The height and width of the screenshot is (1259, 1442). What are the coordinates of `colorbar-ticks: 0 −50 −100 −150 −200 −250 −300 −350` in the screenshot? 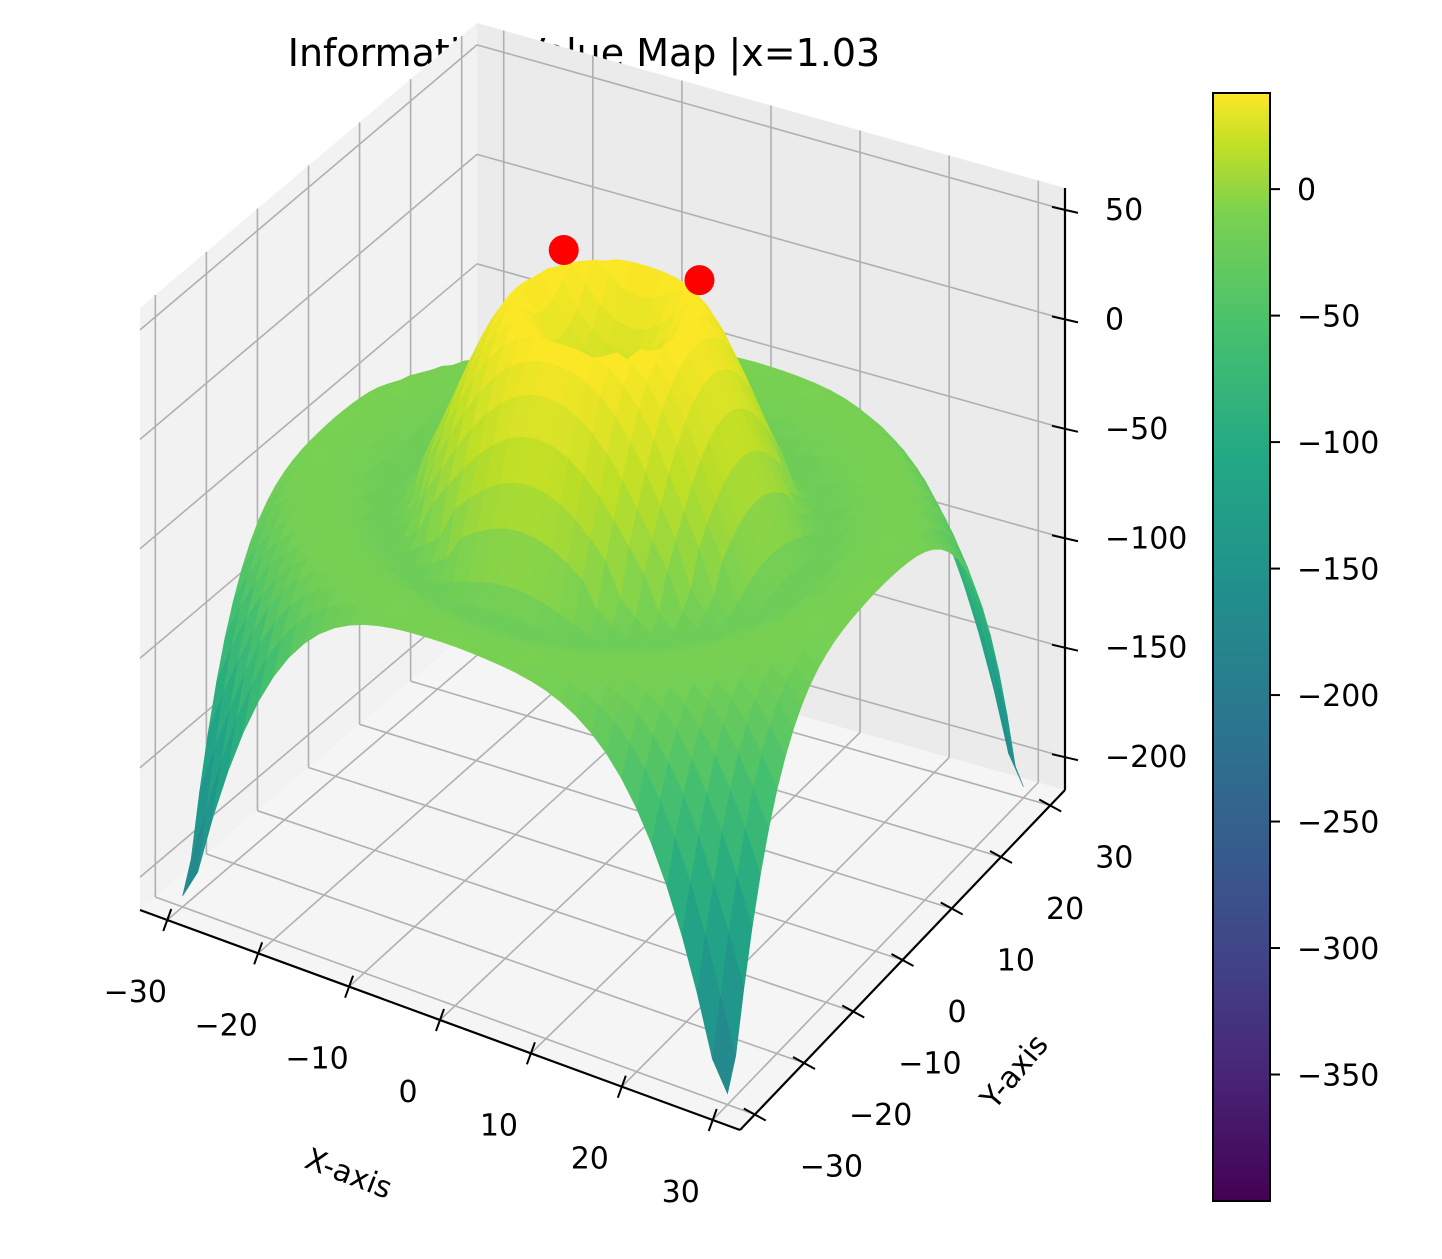 It's located at (1324, 633).